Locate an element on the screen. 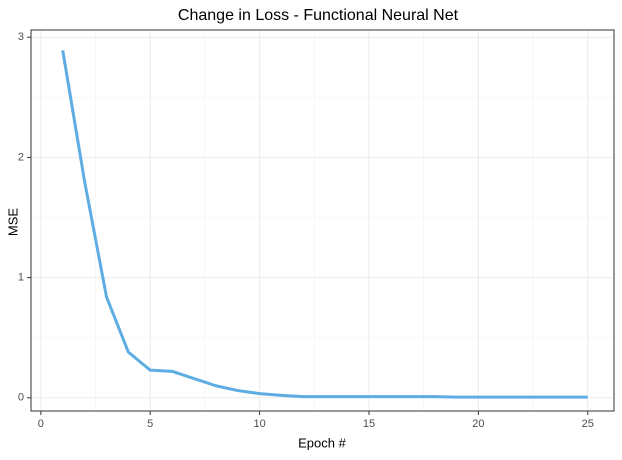  x-axis-title: Epoch # is located at coordinates (322, 442).